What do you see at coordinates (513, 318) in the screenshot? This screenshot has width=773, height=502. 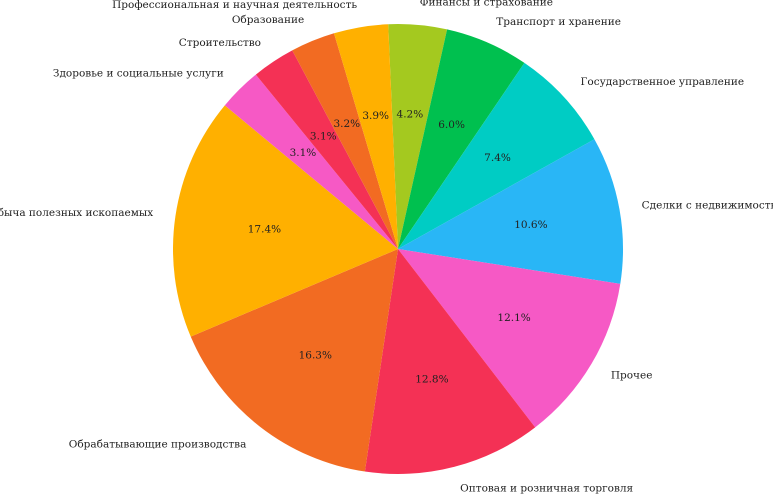 I see `slice-percent: 12.1%` at bounding box center [513, 318].